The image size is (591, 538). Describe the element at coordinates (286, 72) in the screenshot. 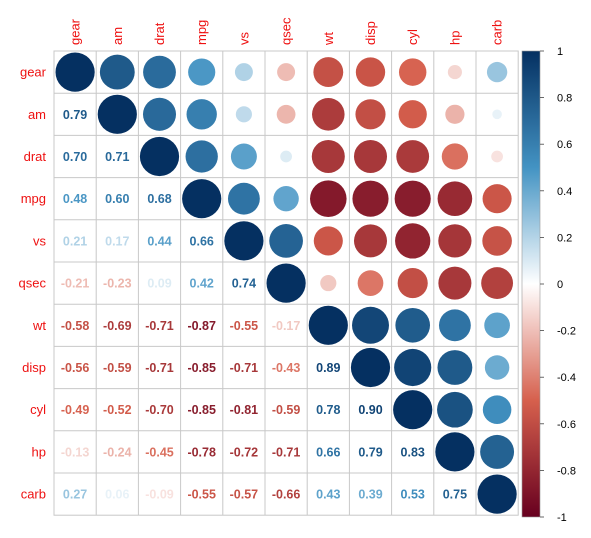

I see `corr-circle-gear-qsec` at that location.